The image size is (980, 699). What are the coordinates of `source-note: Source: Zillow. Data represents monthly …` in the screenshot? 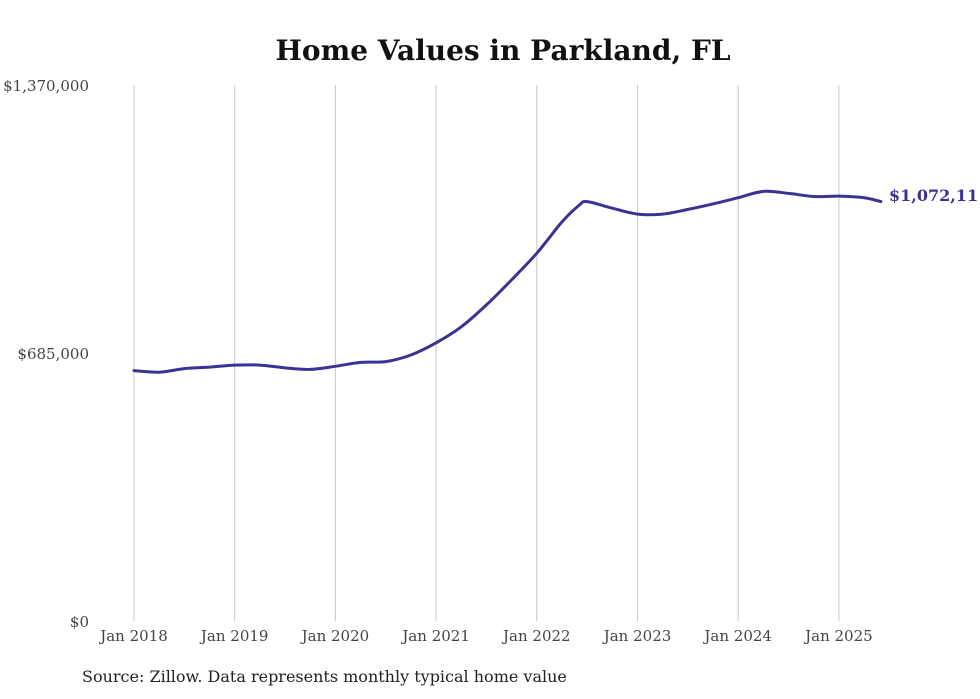 It's located at (324, 676).